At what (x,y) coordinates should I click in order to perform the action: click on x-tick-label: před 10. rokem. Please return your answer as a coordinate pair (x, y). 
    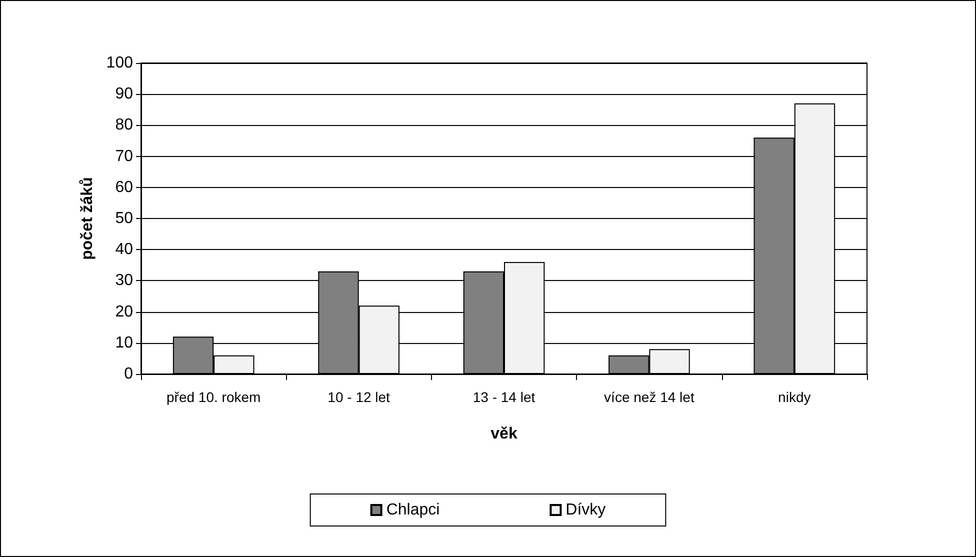
    Looking at the image, I should click on (213, 397).